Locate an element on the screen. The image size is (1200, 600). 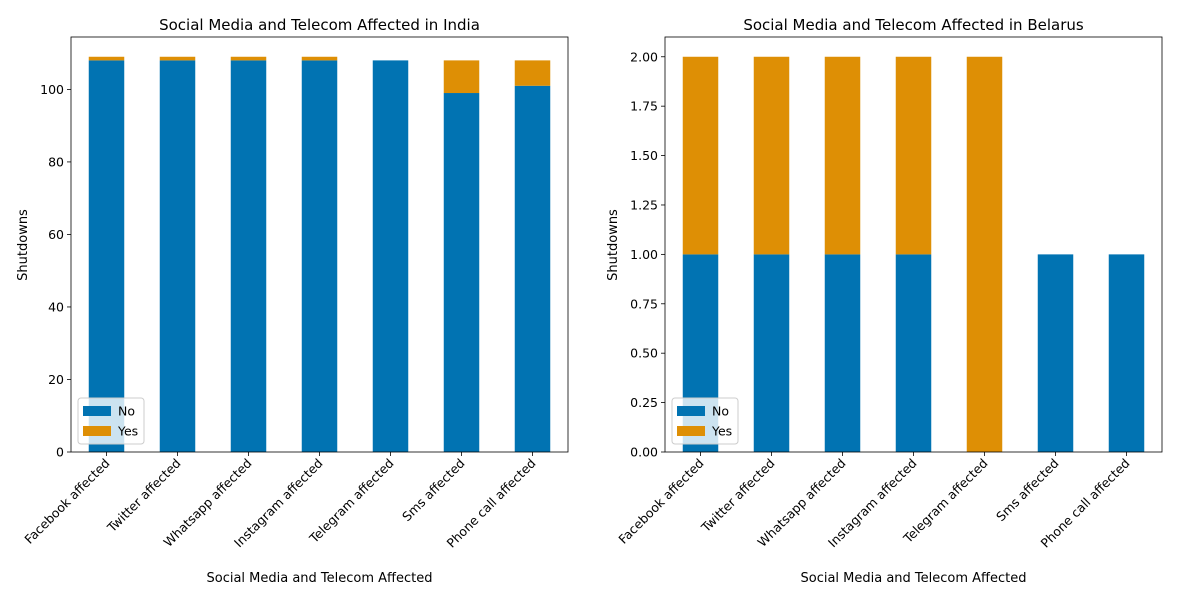
y-tick-label: 1.50 is located at coordinates (644, 155).